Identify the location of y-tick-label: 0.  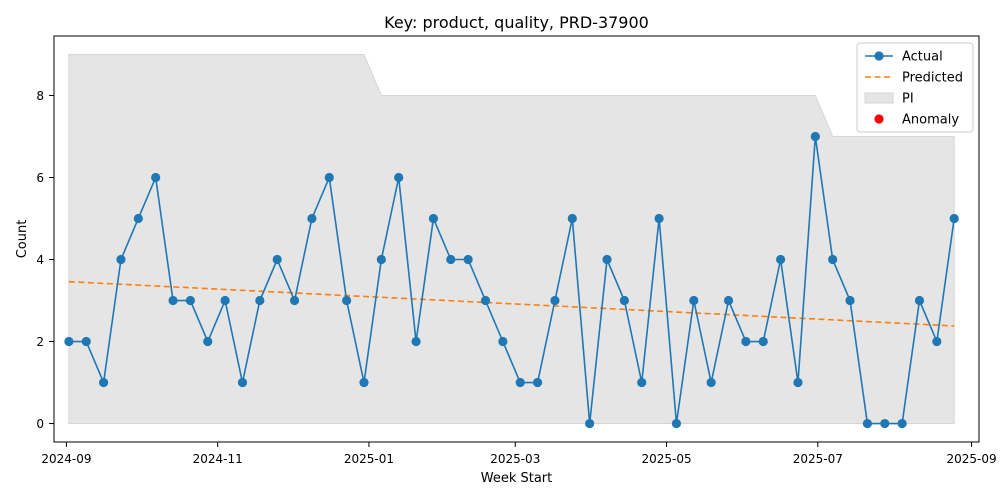
(40, 424).